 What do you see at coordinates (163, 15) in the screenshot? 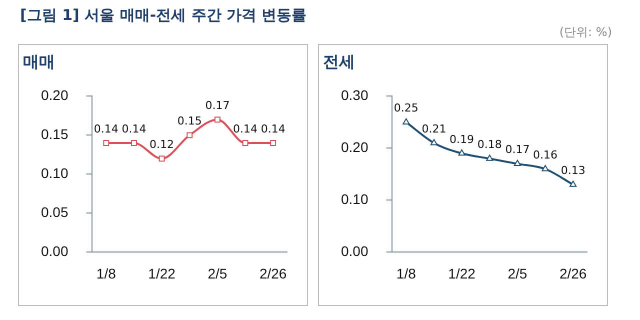
I see `text: [그림 1] 서울 매매-전세 주간 가격 변동률` at bounding box center [163, 15].